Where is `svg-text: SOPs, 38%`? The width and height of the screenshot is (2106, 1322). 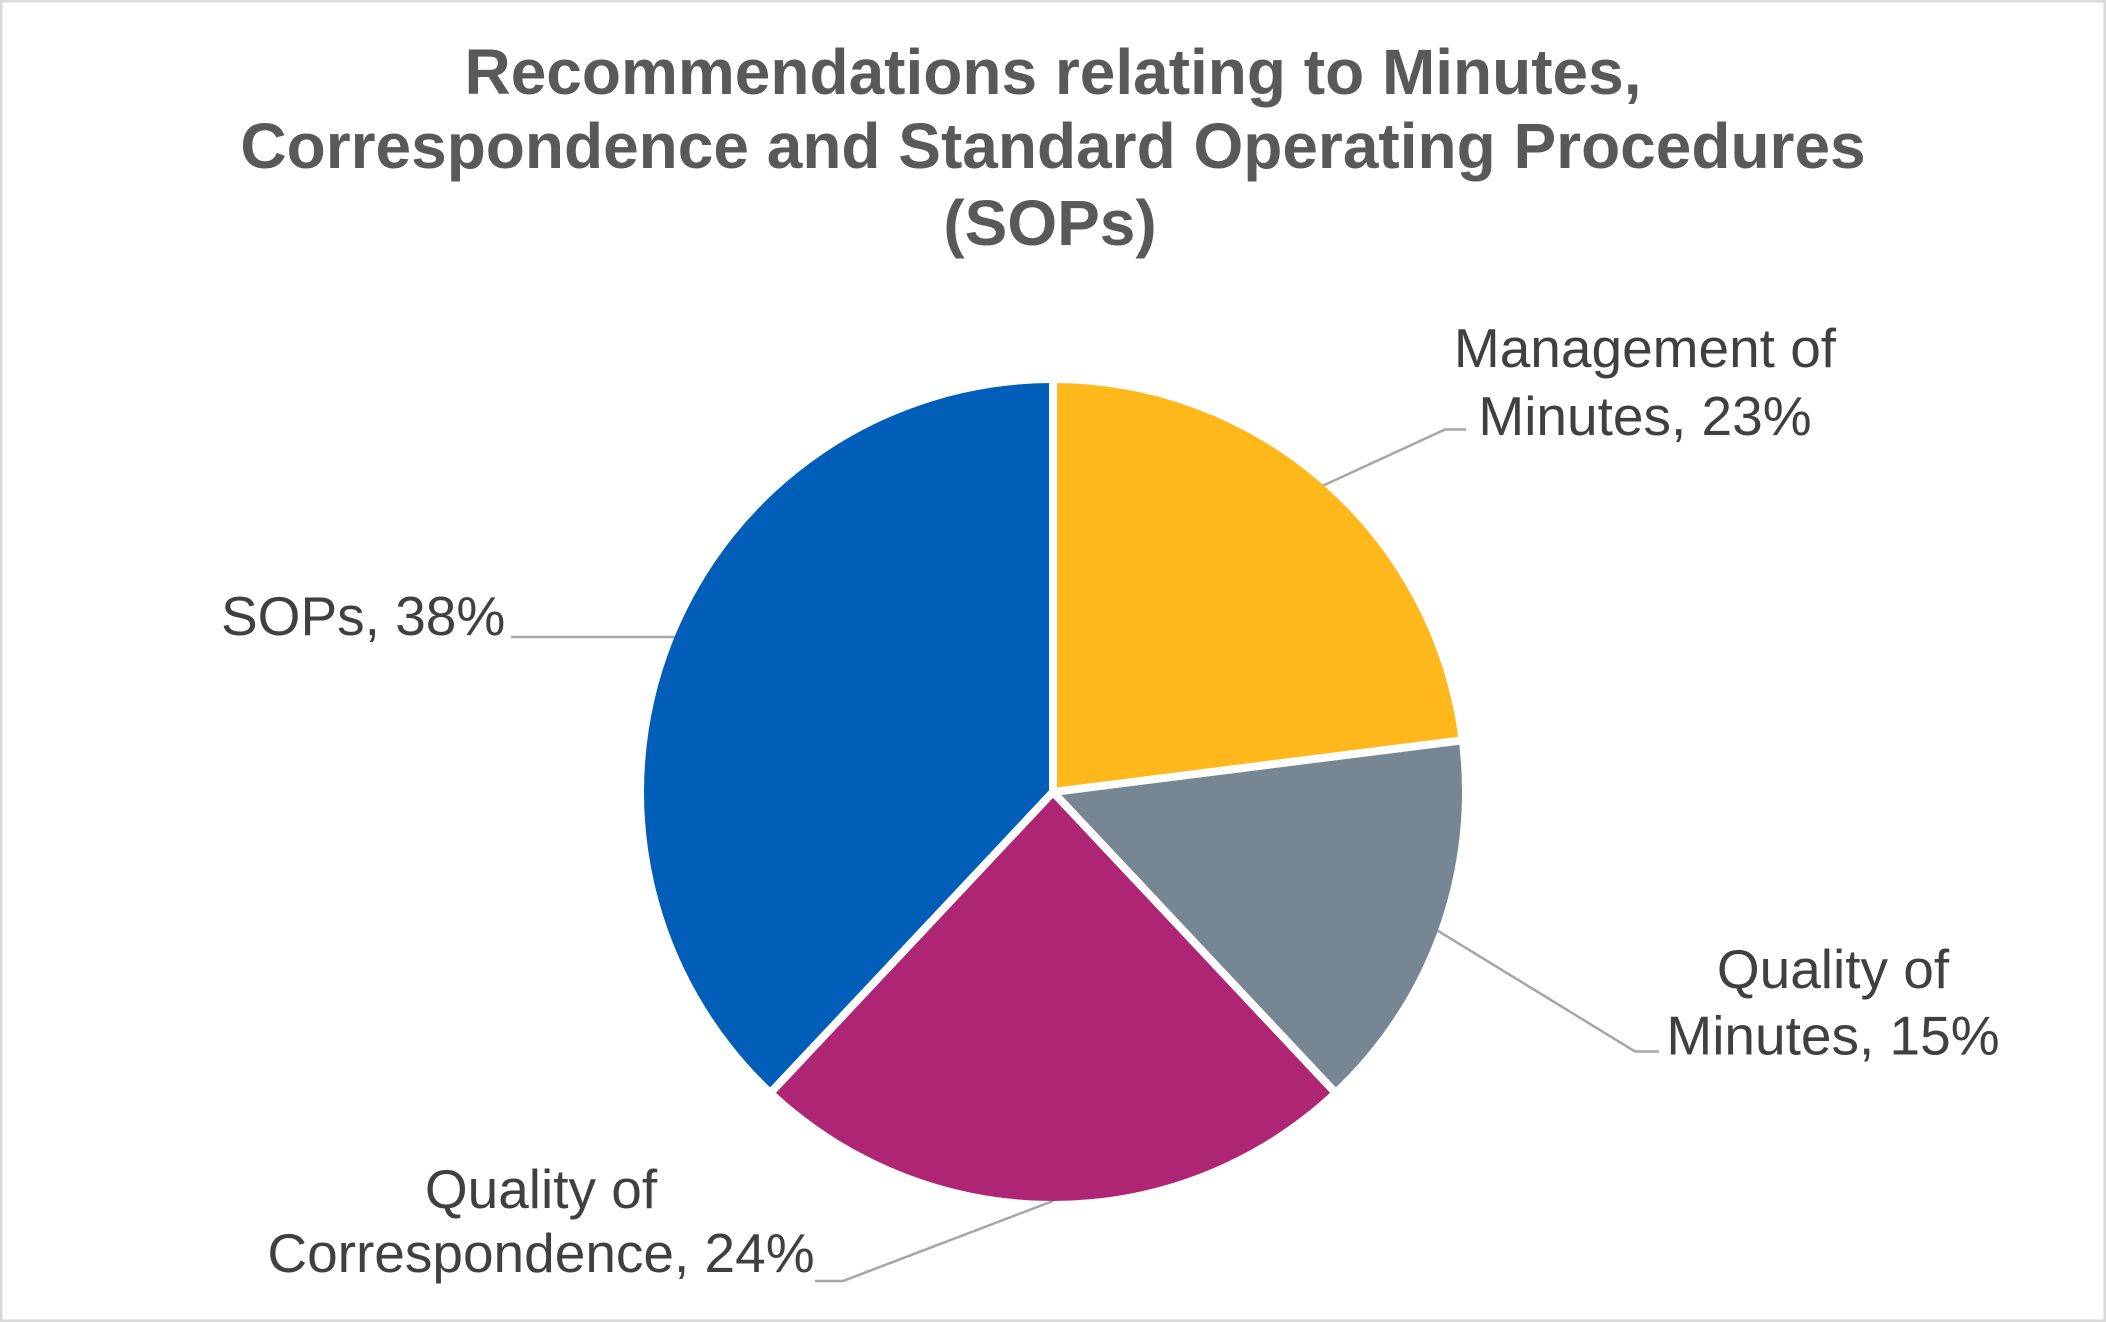 svg-text: SOPs, 38% is located at coordinates (363, 616).